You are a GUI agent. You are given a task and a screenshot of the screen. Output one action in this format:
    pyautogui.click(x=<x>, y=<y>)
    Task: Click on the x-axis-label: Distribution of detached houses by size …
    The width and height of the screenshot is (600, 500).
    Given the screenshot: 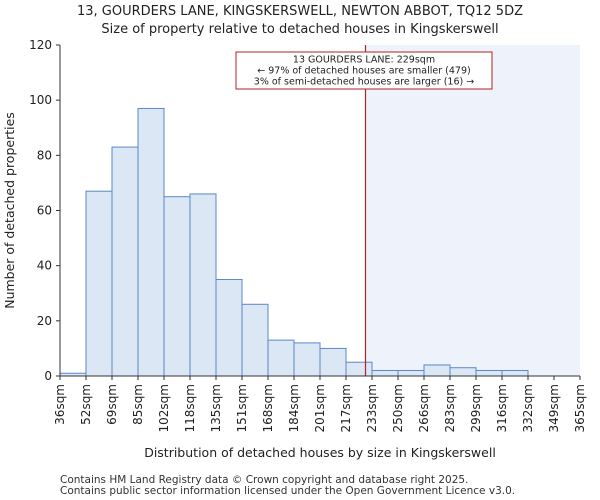 What is the action you would take?
    pyautogui.click(x=320, y=452)
    